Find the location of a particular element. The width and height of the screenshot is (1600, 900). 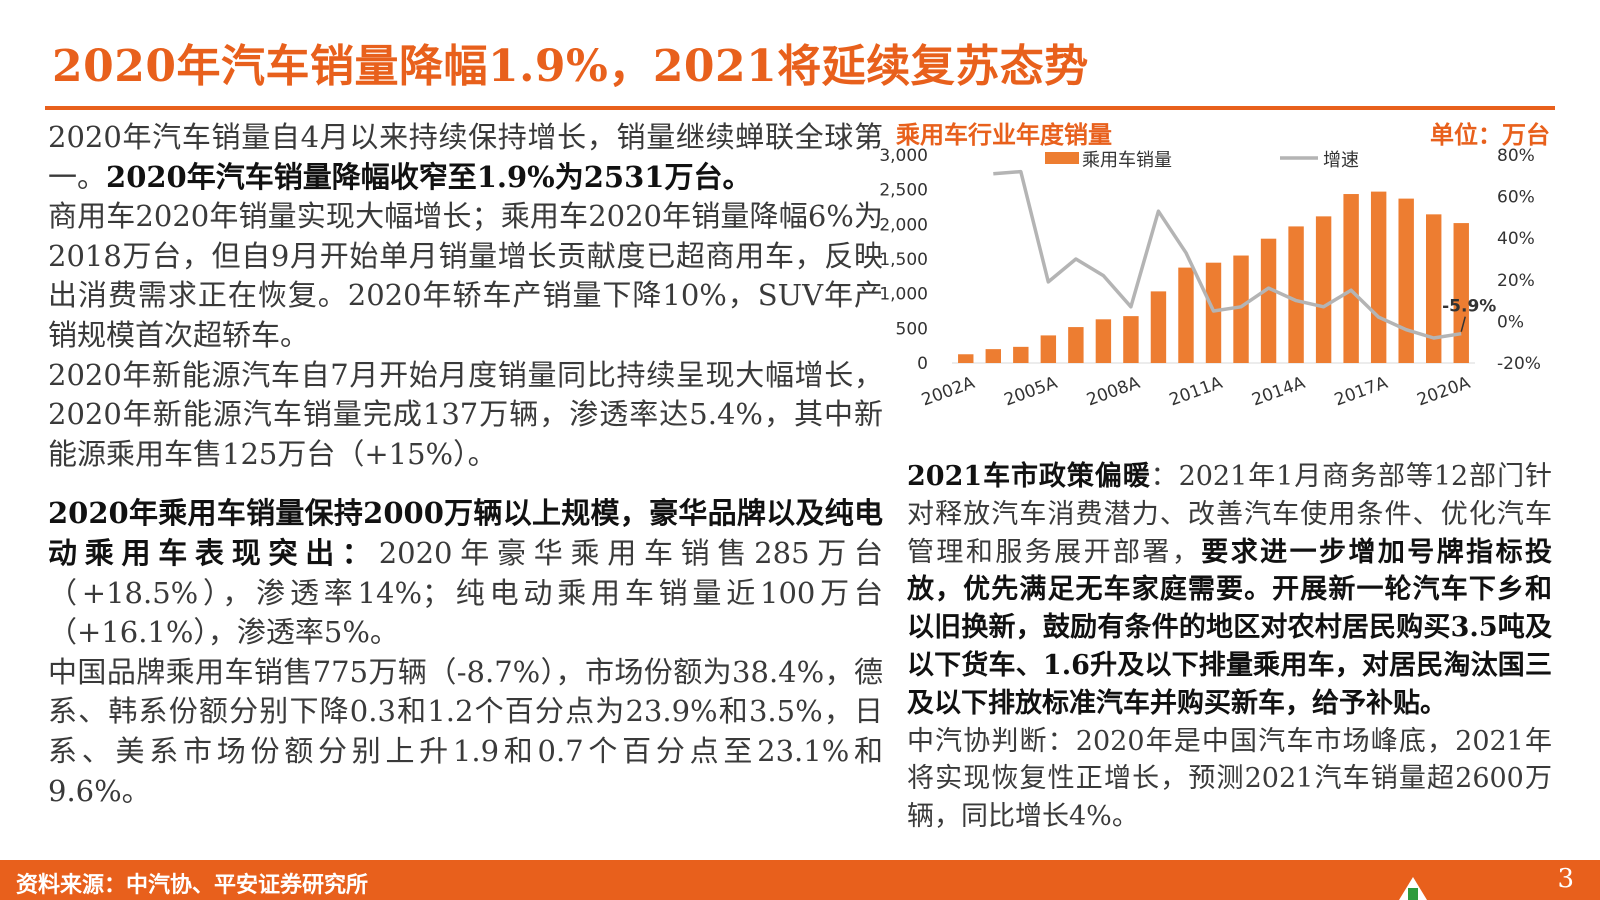

title-divider is located at coordinates (800, 108).